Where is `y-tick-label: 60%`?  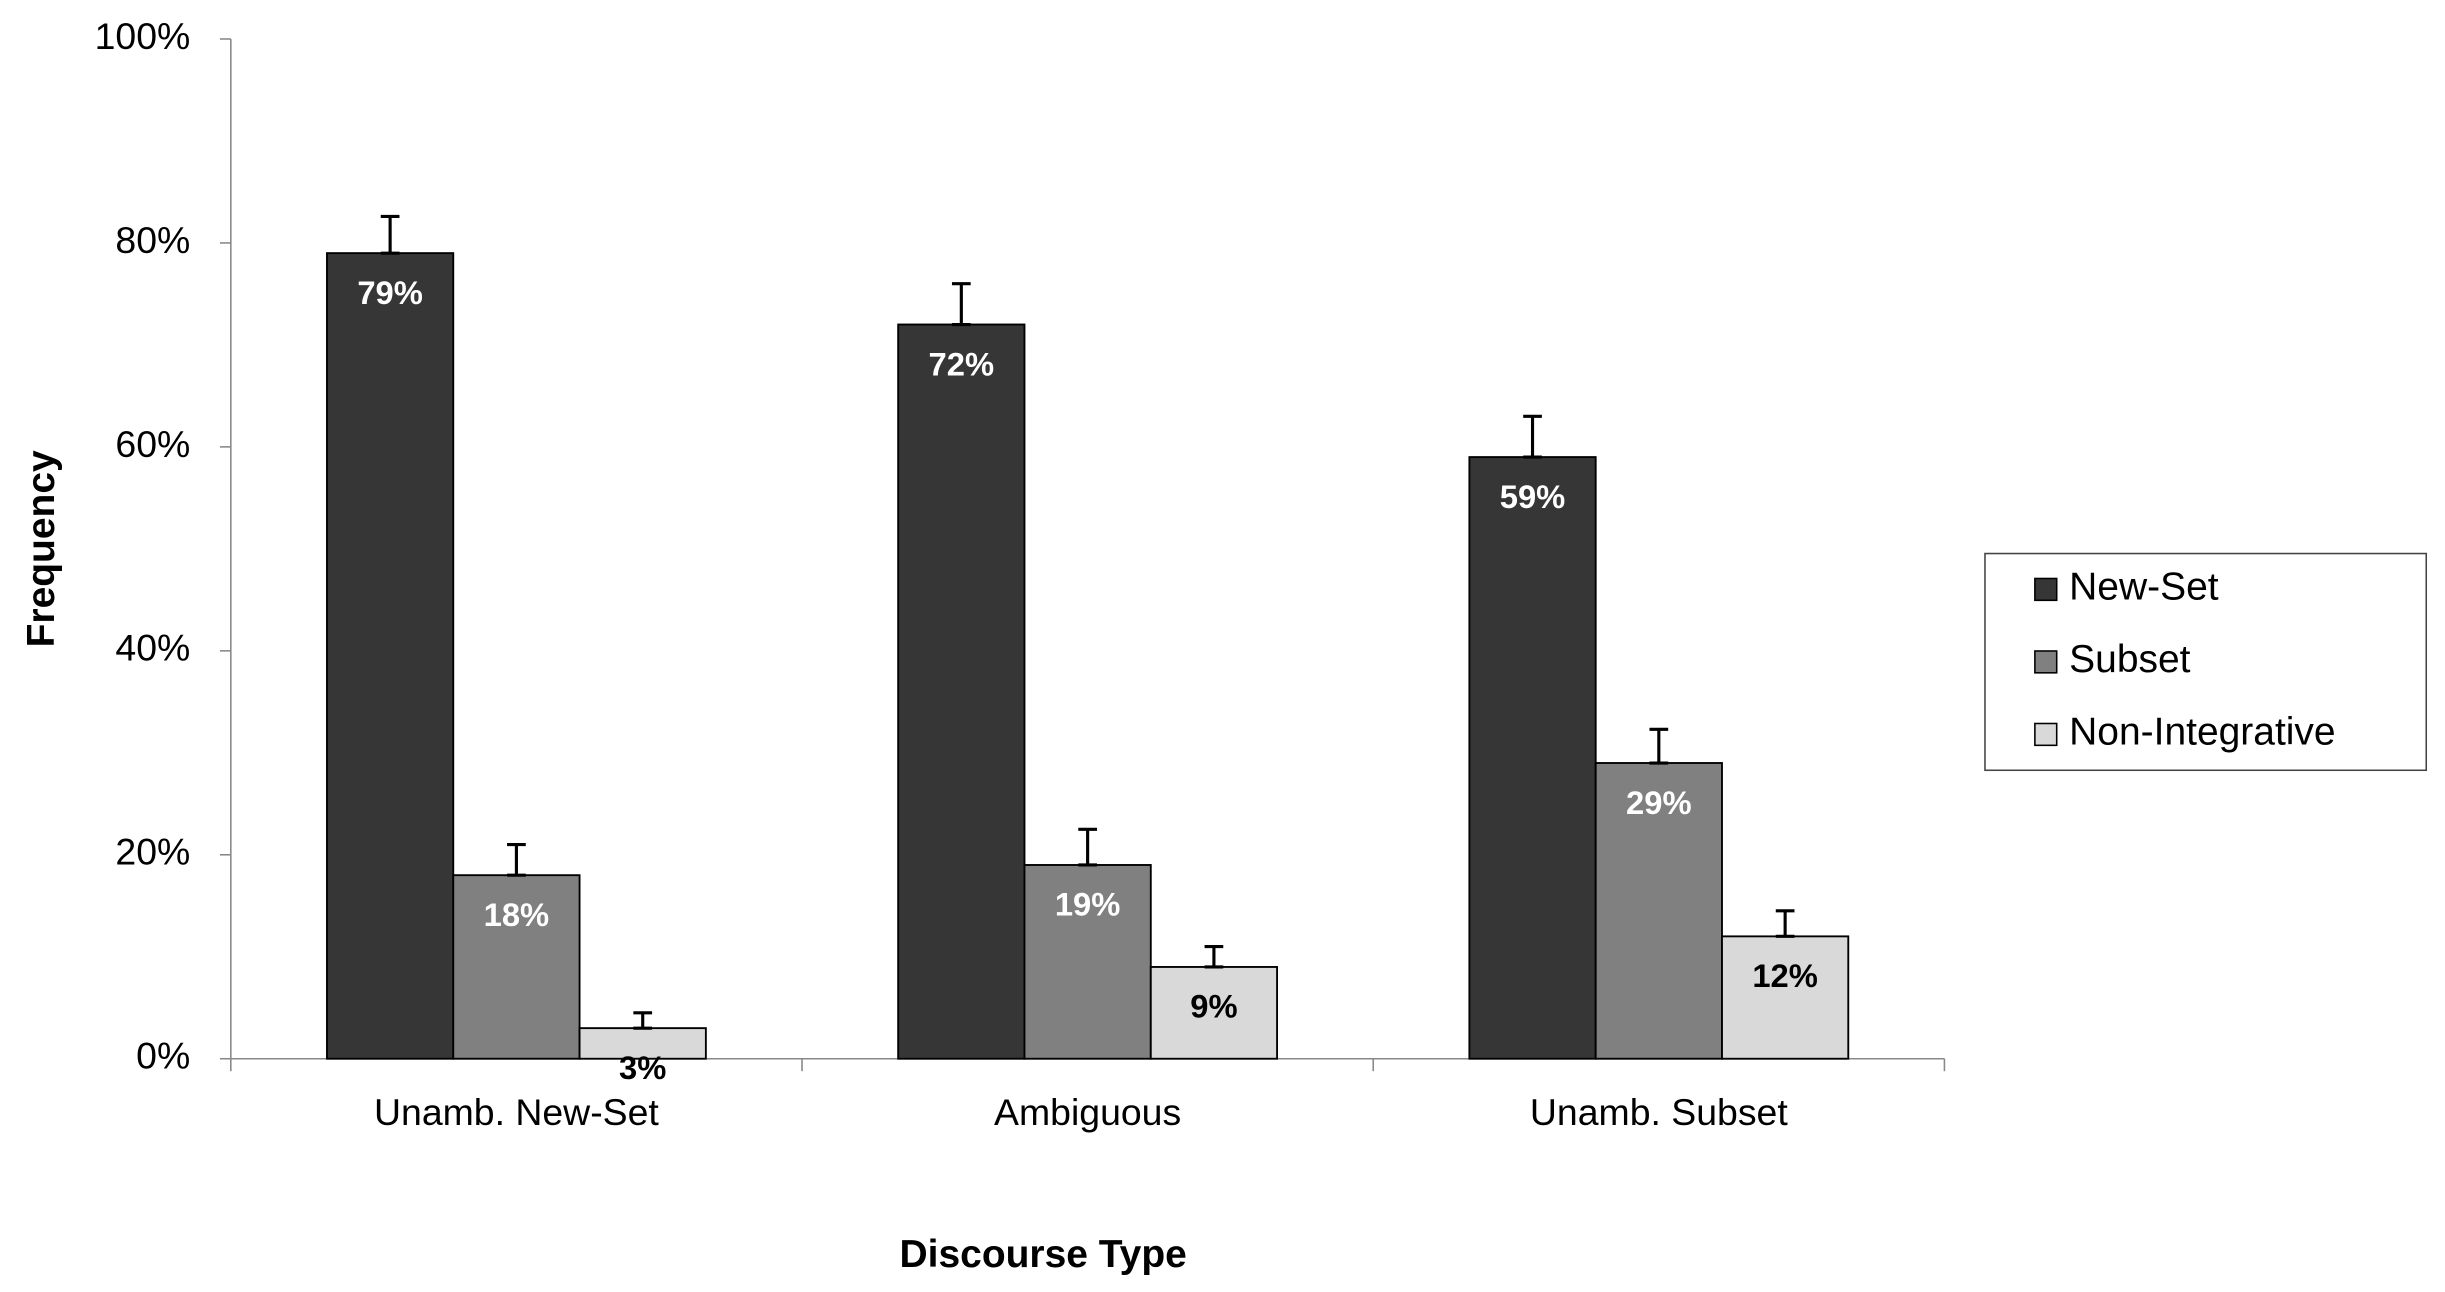
y-tick-label: 60% is located at coordinates (152, 444).